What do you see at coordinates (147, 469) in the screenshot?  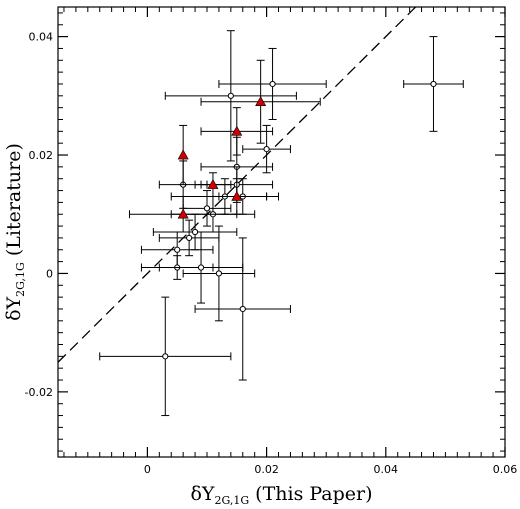 I see `x-tick-label: 0` at bounding box center [147, 469].